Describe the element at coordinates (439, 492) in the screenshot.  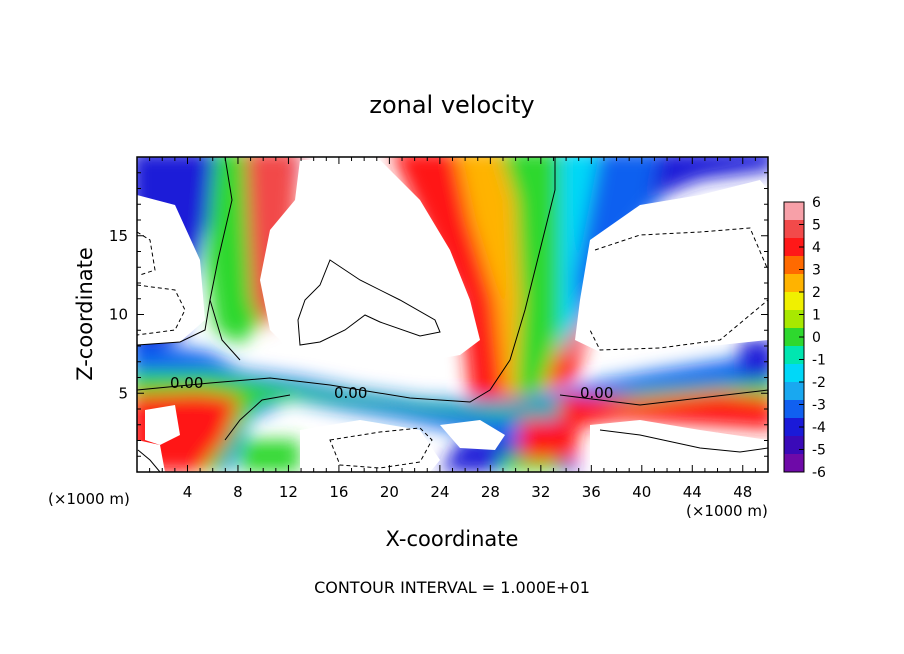
I see `x-tick-label: 24` at that location.